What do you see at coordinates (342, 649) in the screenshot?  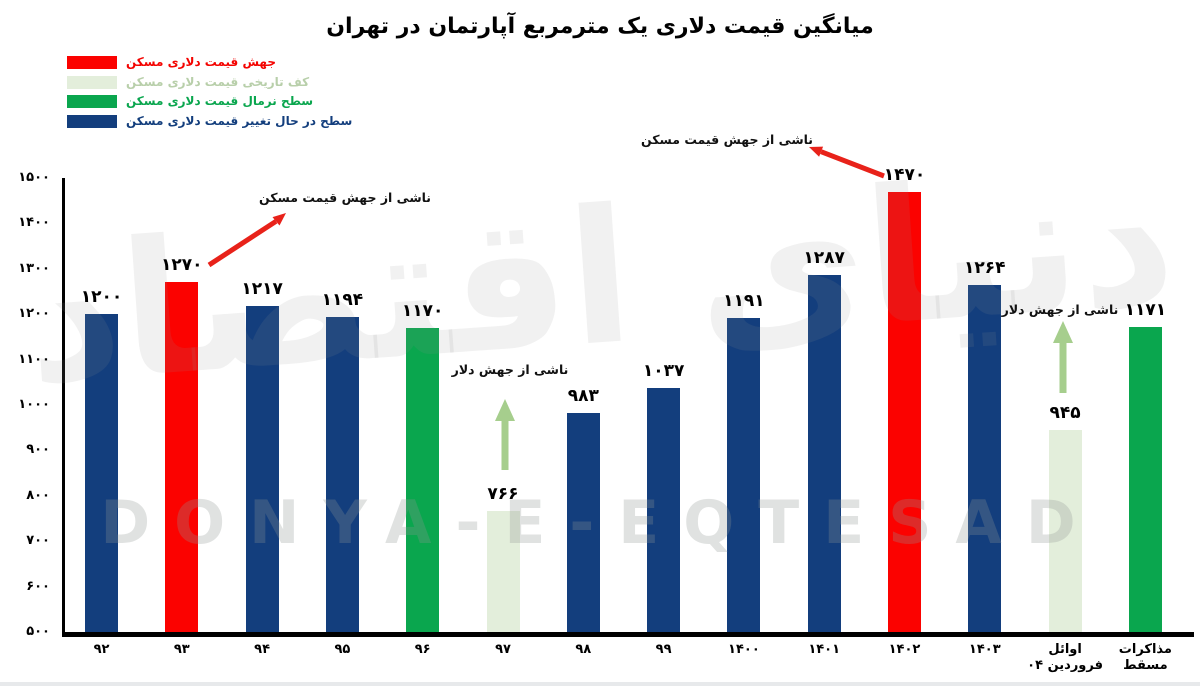 I see `x-tick-label: ۹۵` at bounding box center [342, 649].